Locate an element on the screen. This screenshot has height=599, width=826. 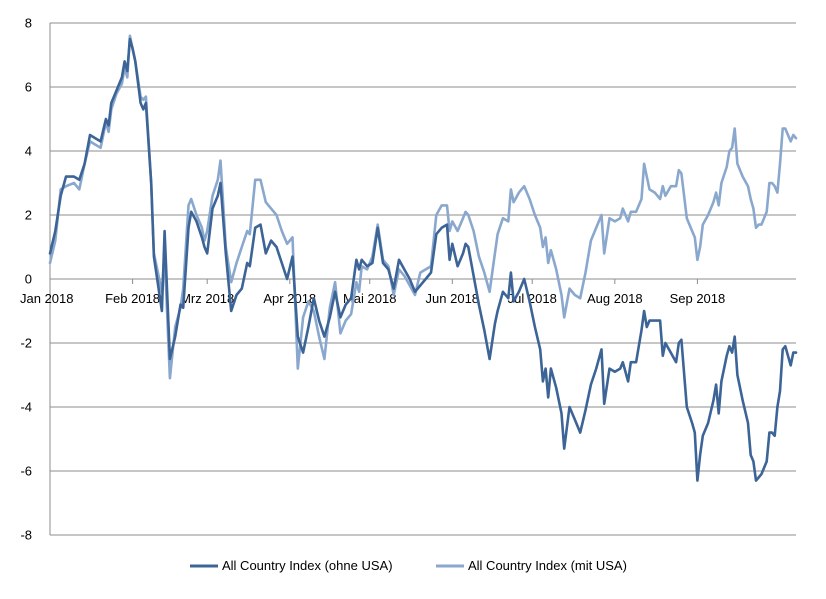
y-tick-label: -2 is located at coordinates (26, 343).